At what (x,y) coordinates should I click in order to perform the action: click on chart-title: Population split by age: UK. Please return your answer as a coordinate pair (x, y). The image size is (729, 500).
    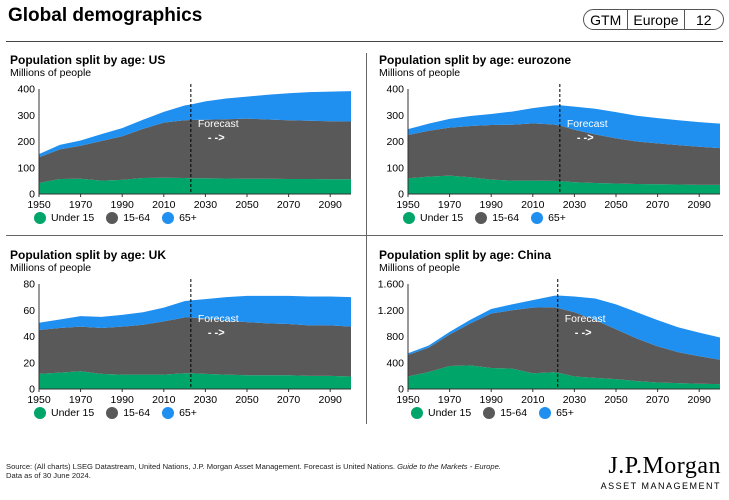
    Looking at the image, I should click on (88, 255).